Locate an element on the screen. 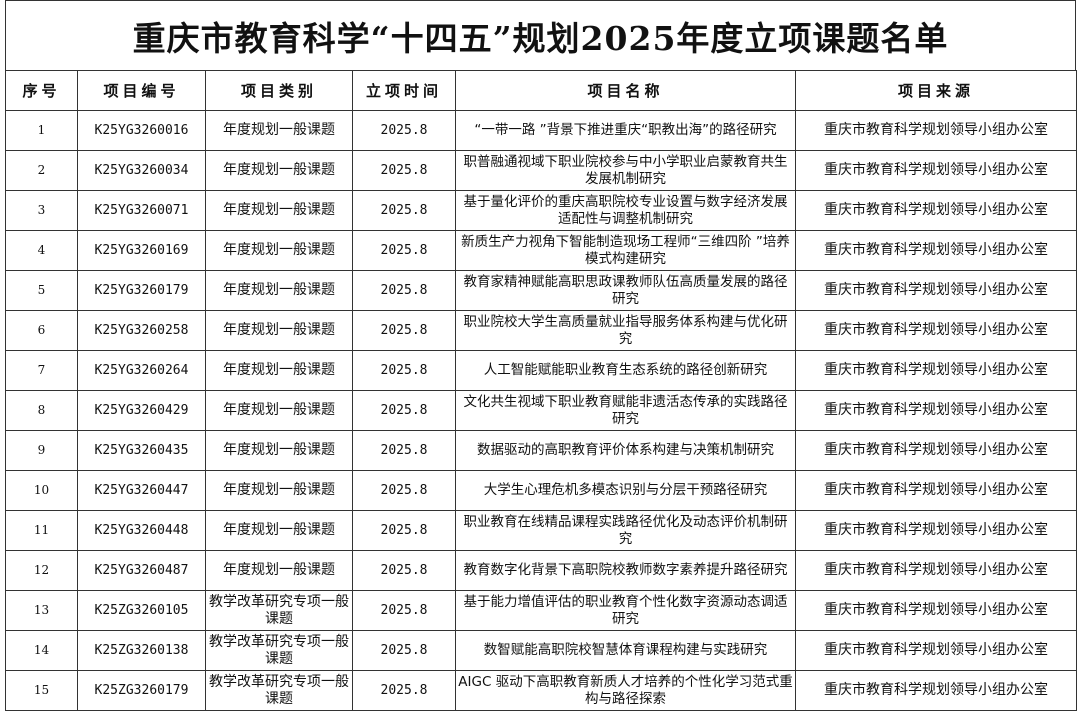  project-name: 新质生产力视角下智能制造现场工程师“三维四阶 ”培养模式构建研究 is located at coordinates (625, 250).